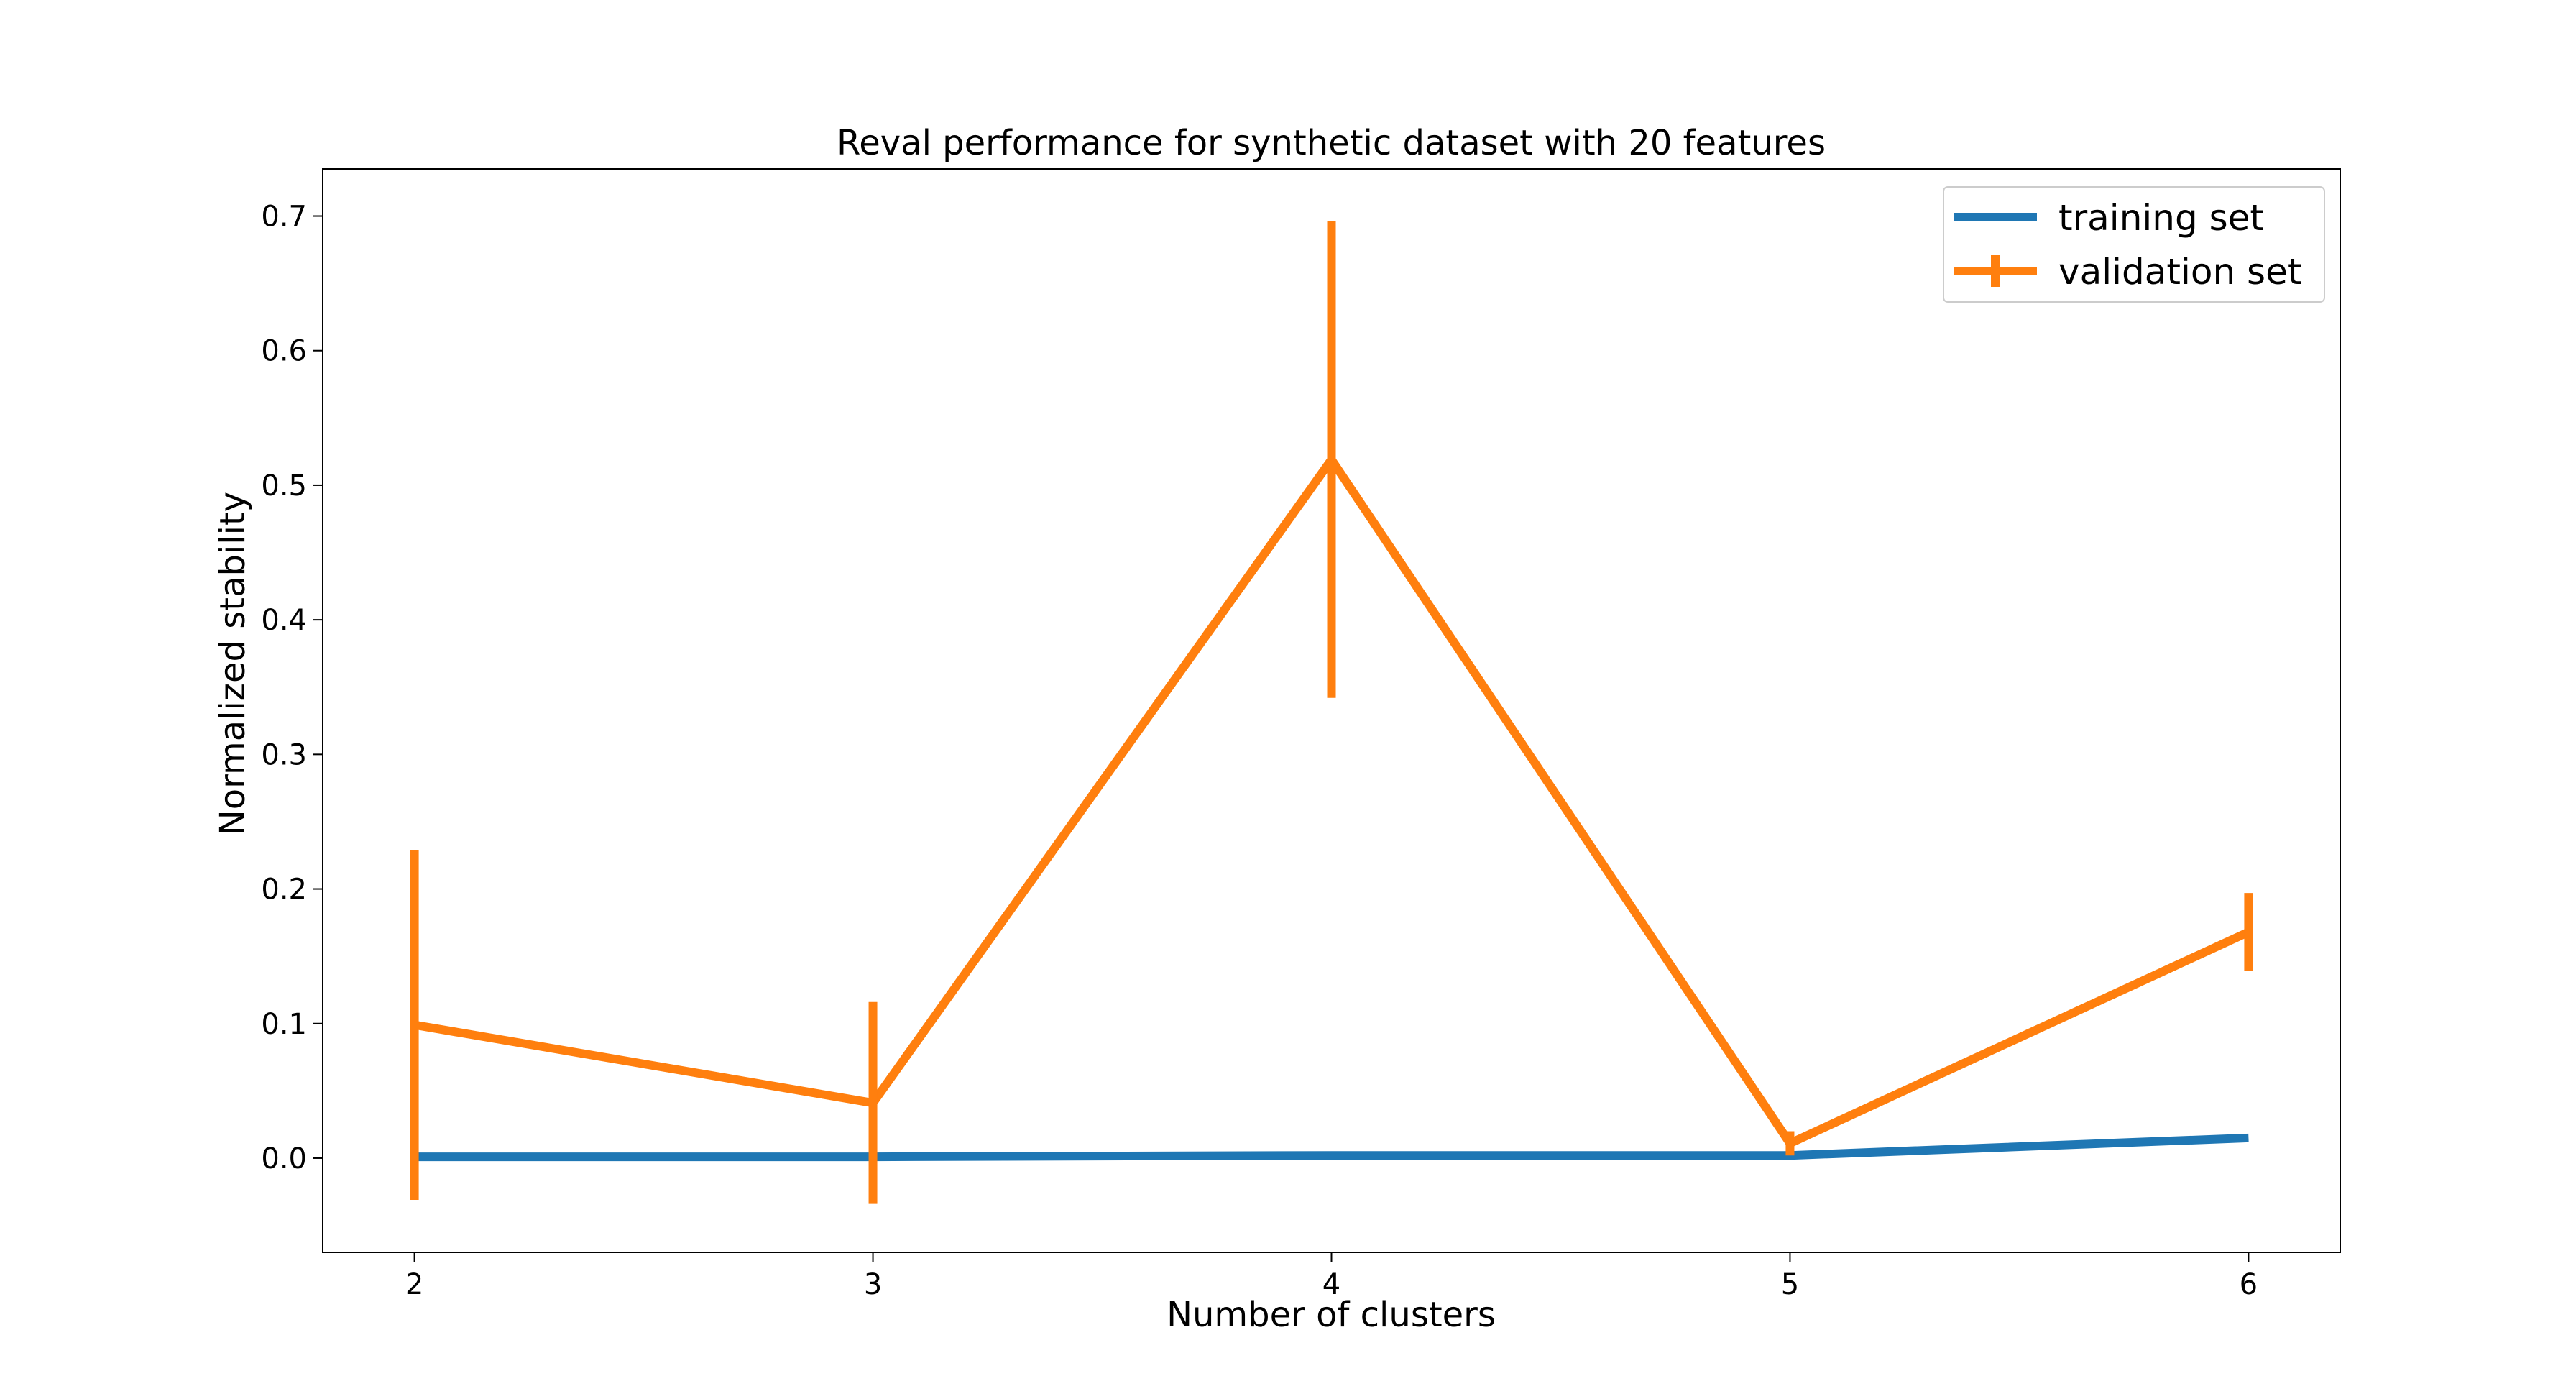 The width and height of the screenshot is (2576, 1399). Describe the element at coordinates (284, 352) in the screenshot. I see `y-tick-label: 0.6` at that location.